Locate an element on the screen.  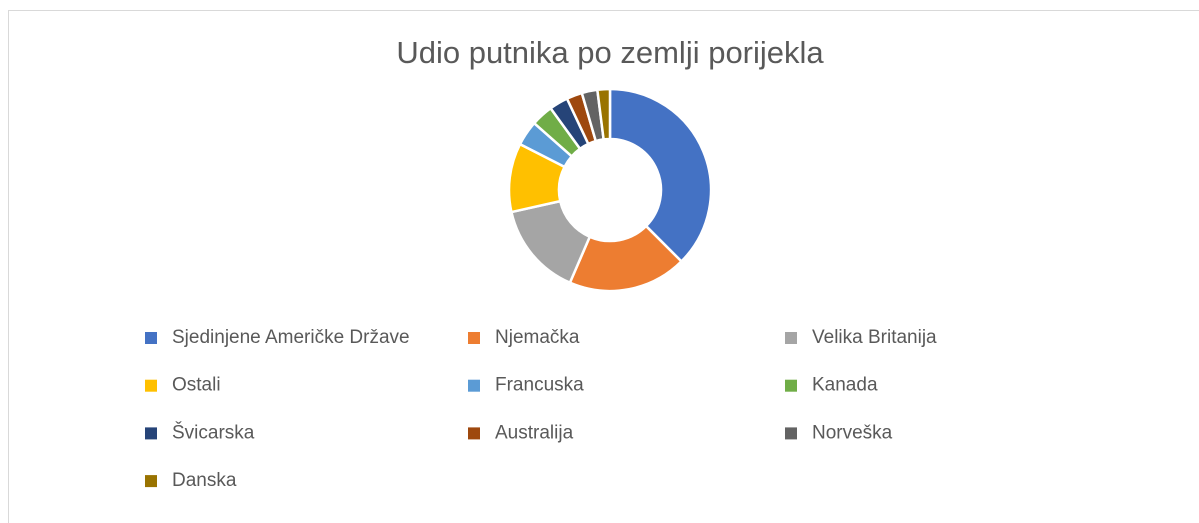
legend-label: Njemačka is located at coordinates (537, 337).